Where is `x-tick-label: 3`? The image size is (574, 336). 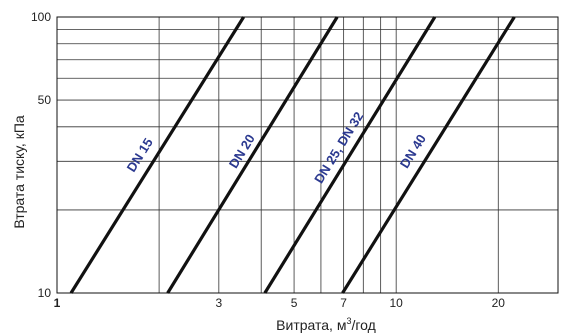 x-tick-label: 3 is located at coordinates (218, 303).